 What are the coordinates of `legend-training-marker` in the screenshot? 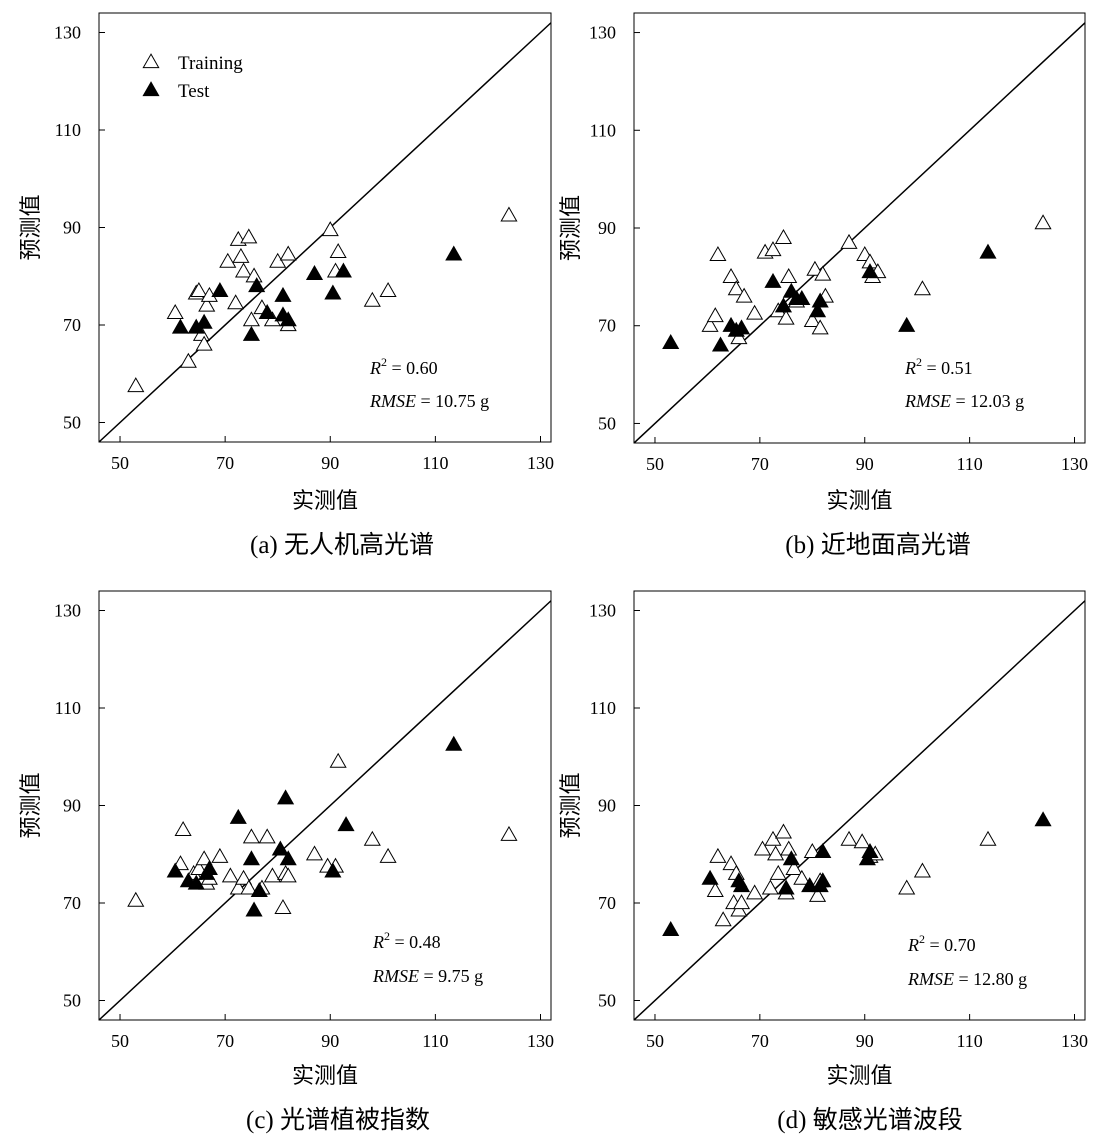 It's located at (151, 61).